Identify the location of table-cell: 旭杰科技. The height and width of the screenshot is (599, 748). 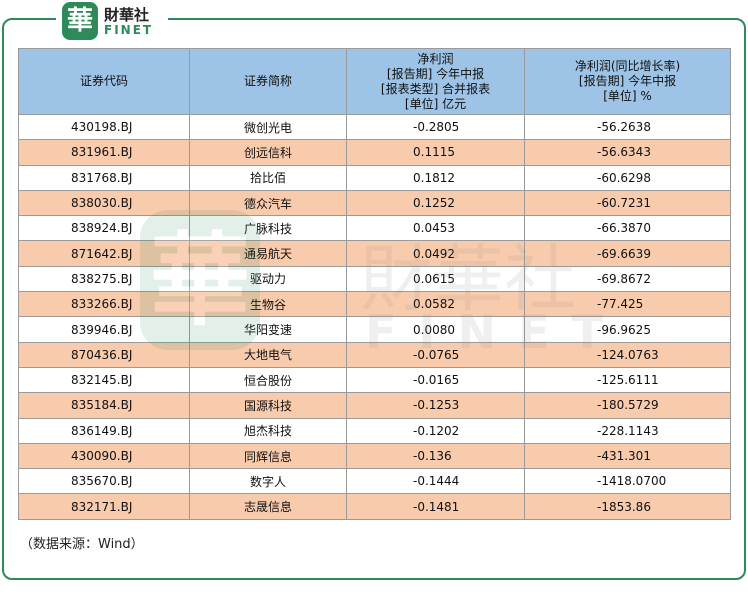
(268, 430).